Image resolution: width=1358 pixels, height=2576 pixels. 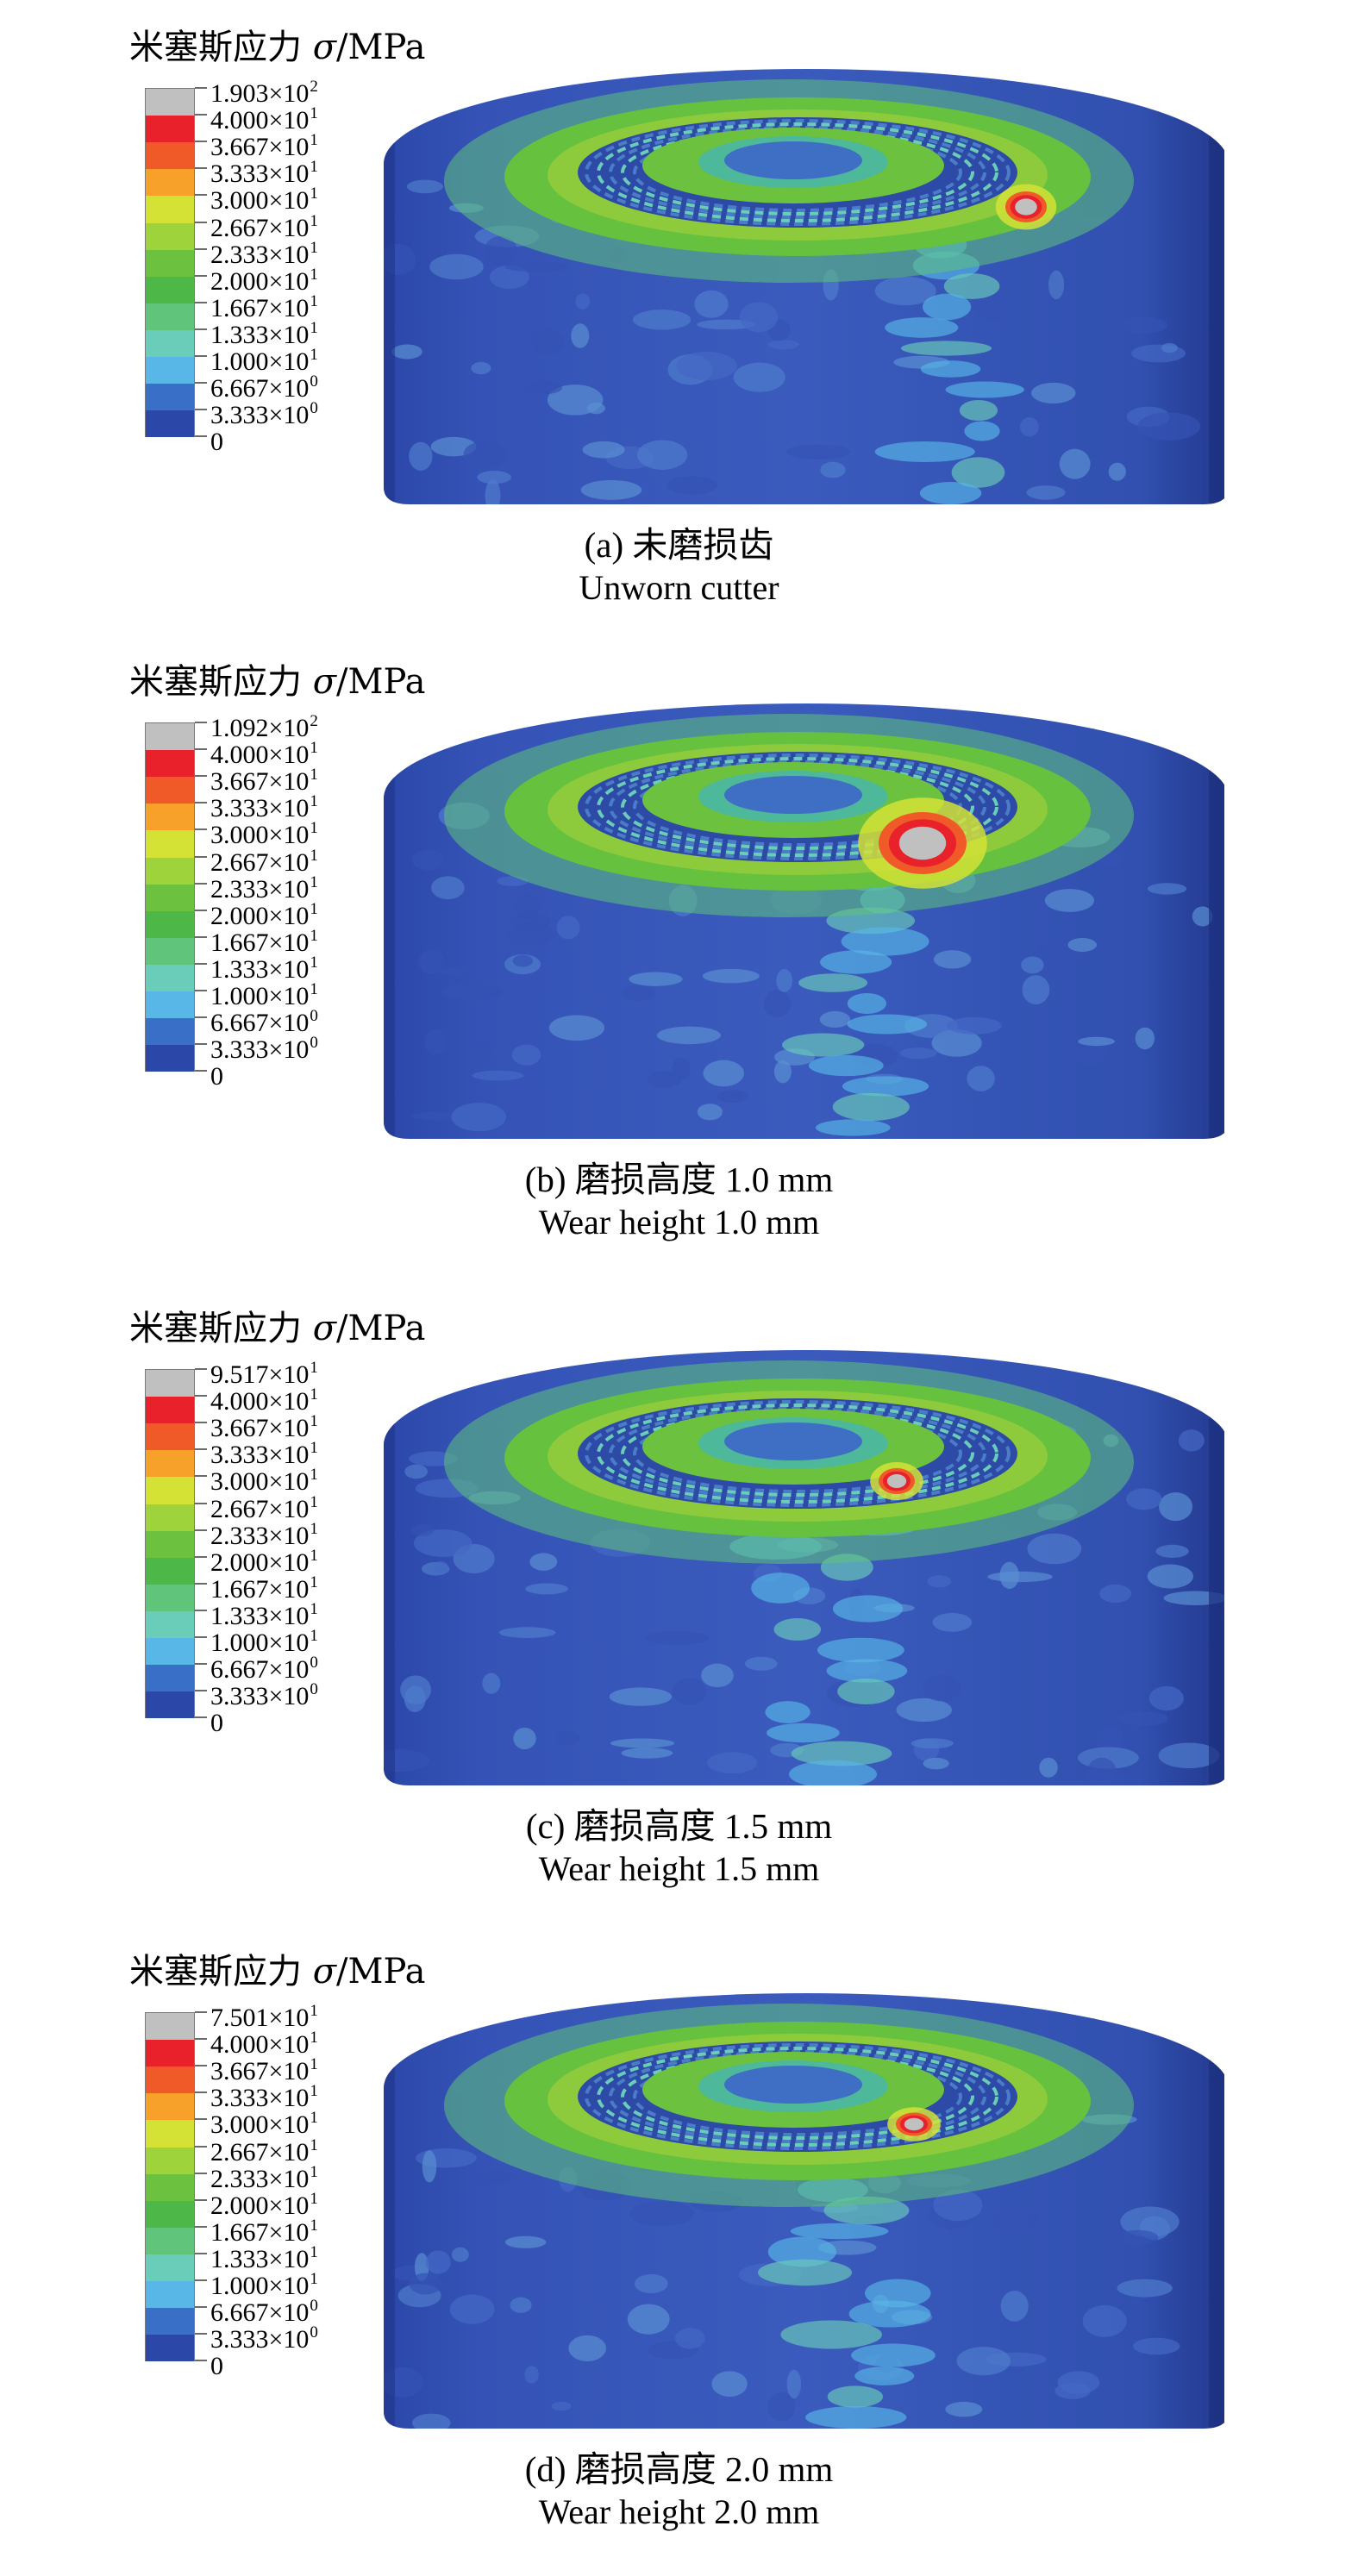 What do you see at coordinates (264, 90) in the screenshot?
I see `colorbar-tick-label: 1.903×10²` at bounding box center [264, 90].